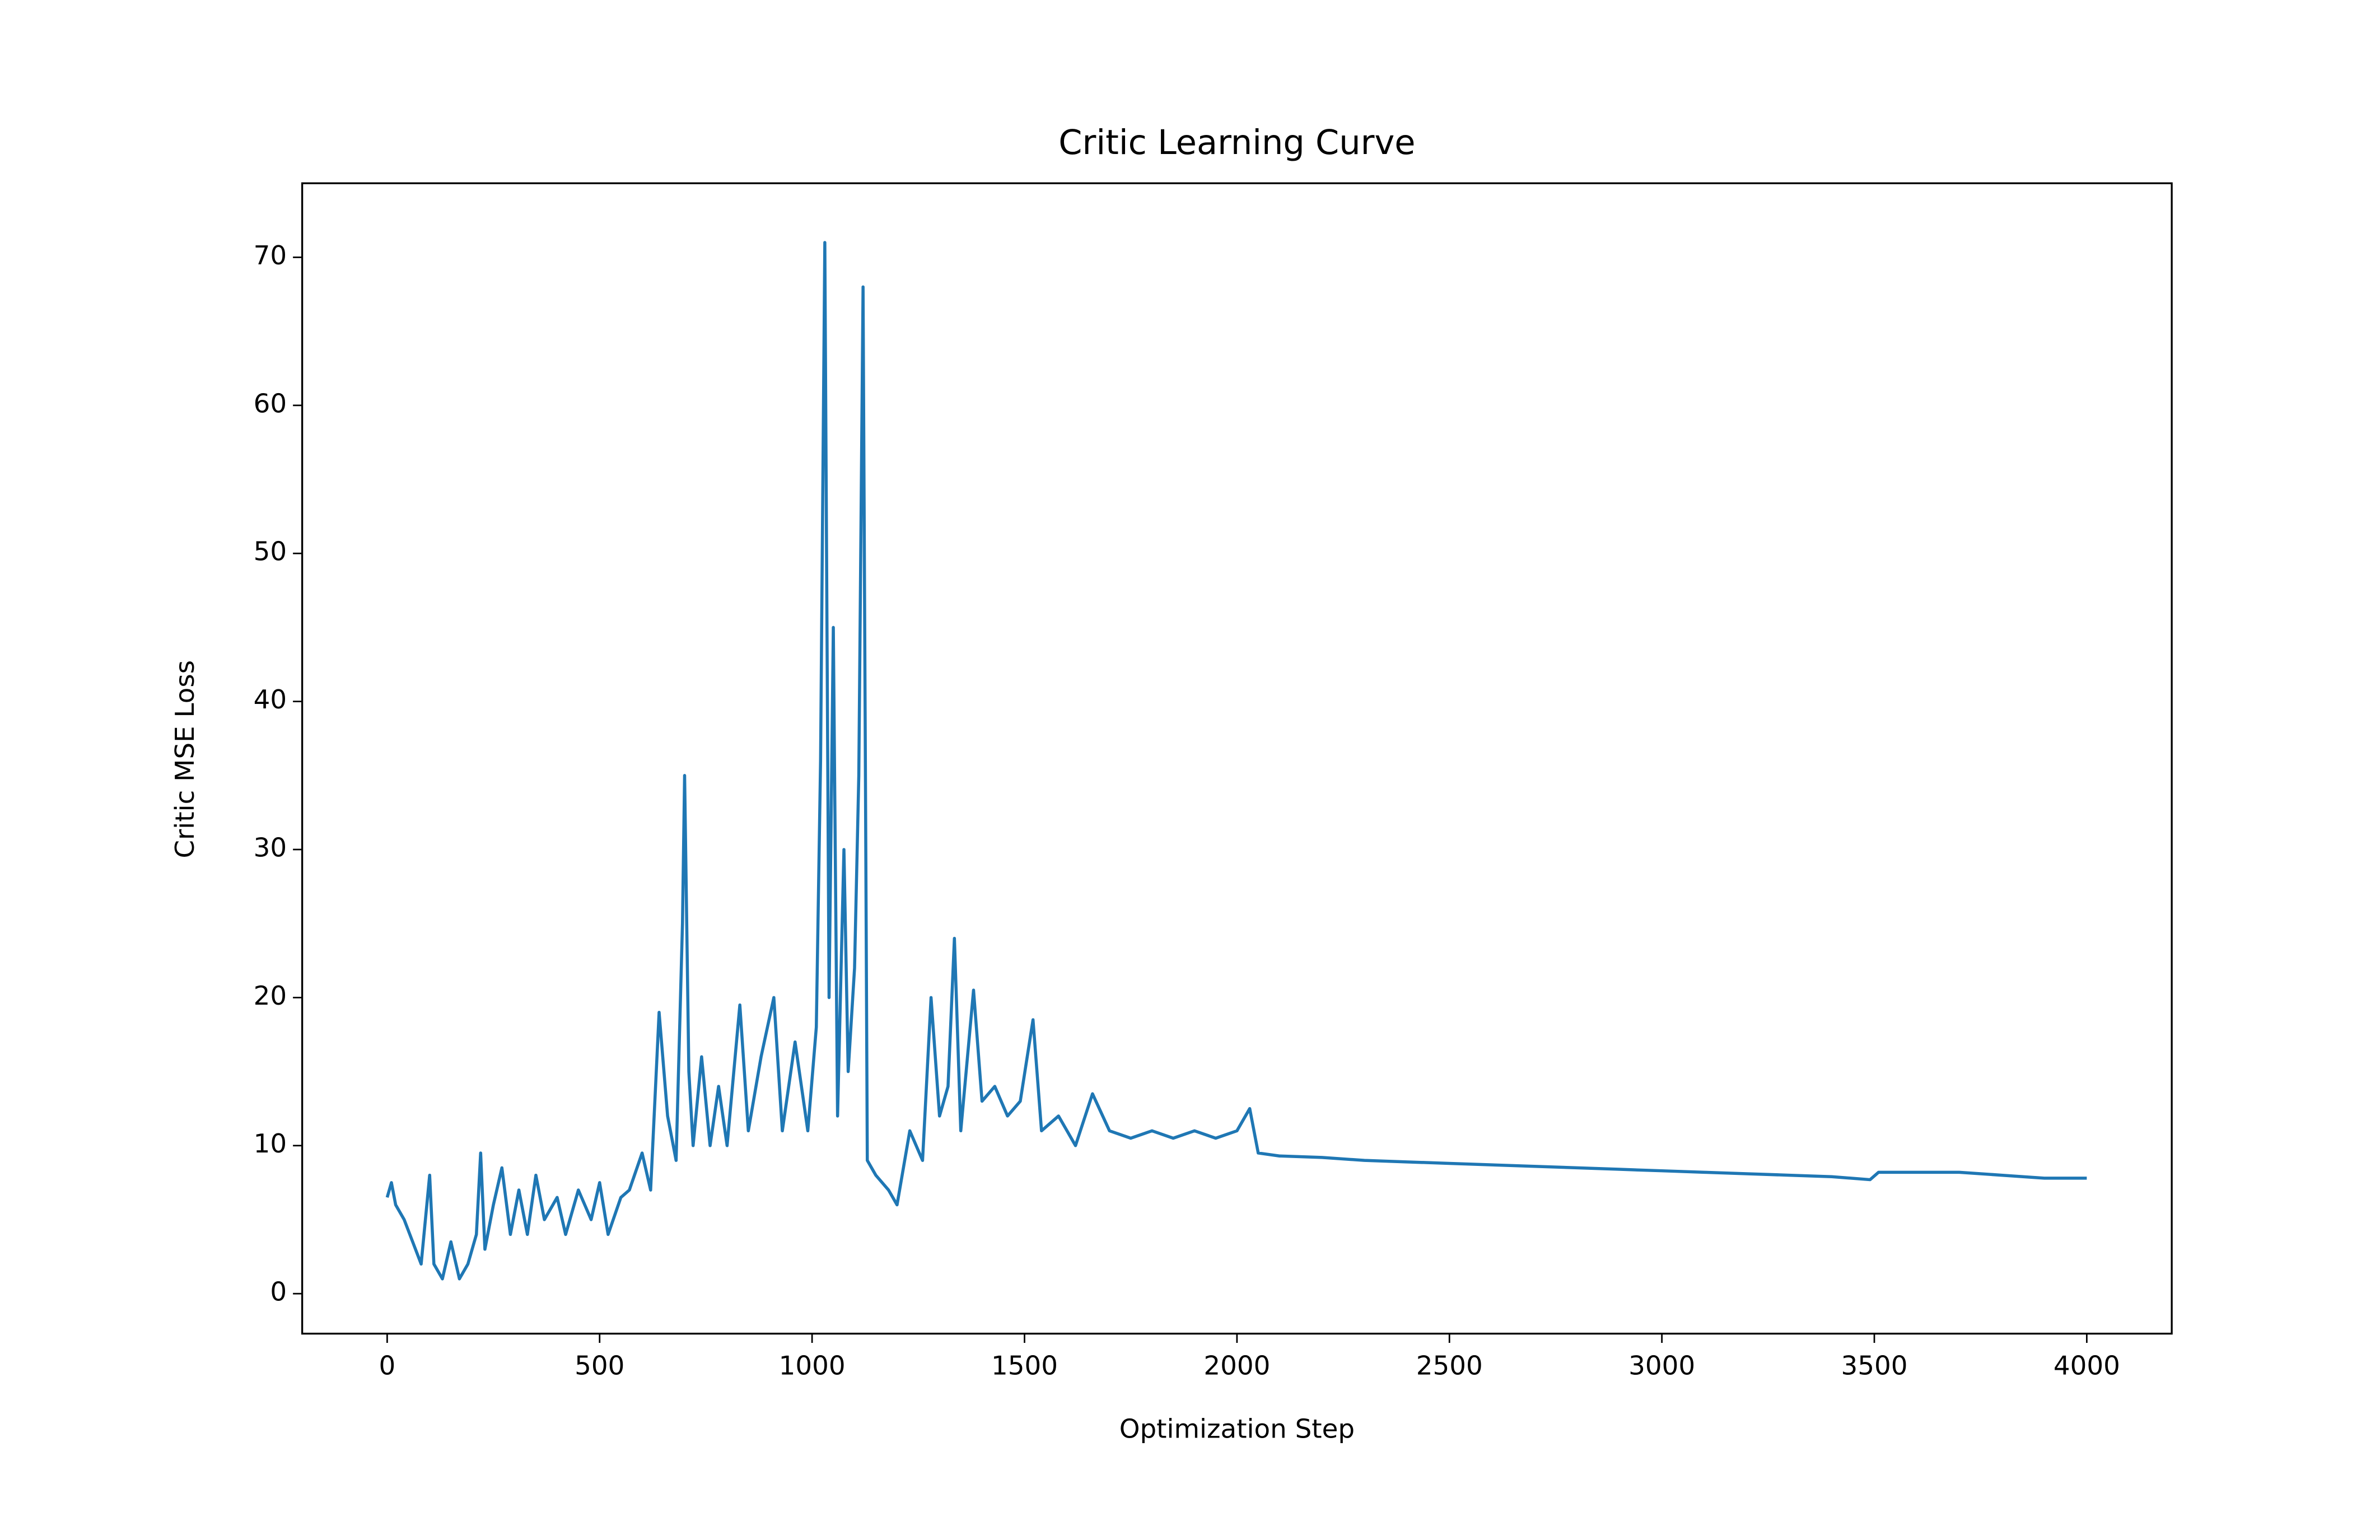 The image size is (2380, 1540). I want to click on x-tick-label: 500, so click(600, 1367).